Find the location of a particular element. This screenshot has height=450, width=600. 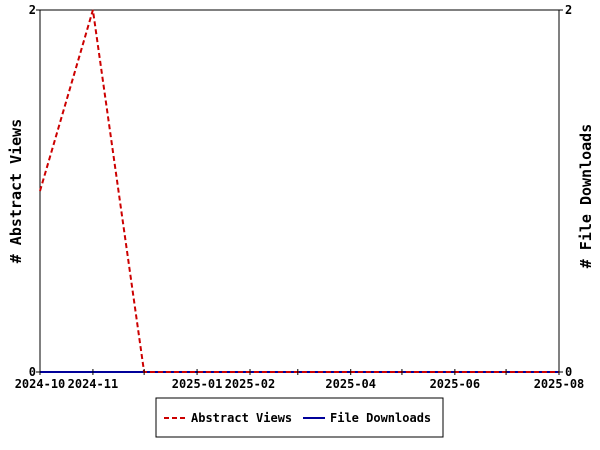

y-right-tick-label: 0 is located at coordinates (568, 372).